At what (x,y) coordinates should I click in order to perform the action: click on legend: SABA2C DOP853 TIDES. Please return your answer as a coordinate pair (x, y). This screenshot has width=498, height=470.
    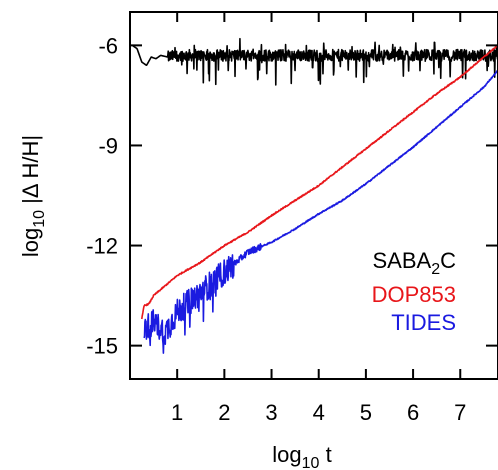
    Looking at the image, I should click on (414, 291).